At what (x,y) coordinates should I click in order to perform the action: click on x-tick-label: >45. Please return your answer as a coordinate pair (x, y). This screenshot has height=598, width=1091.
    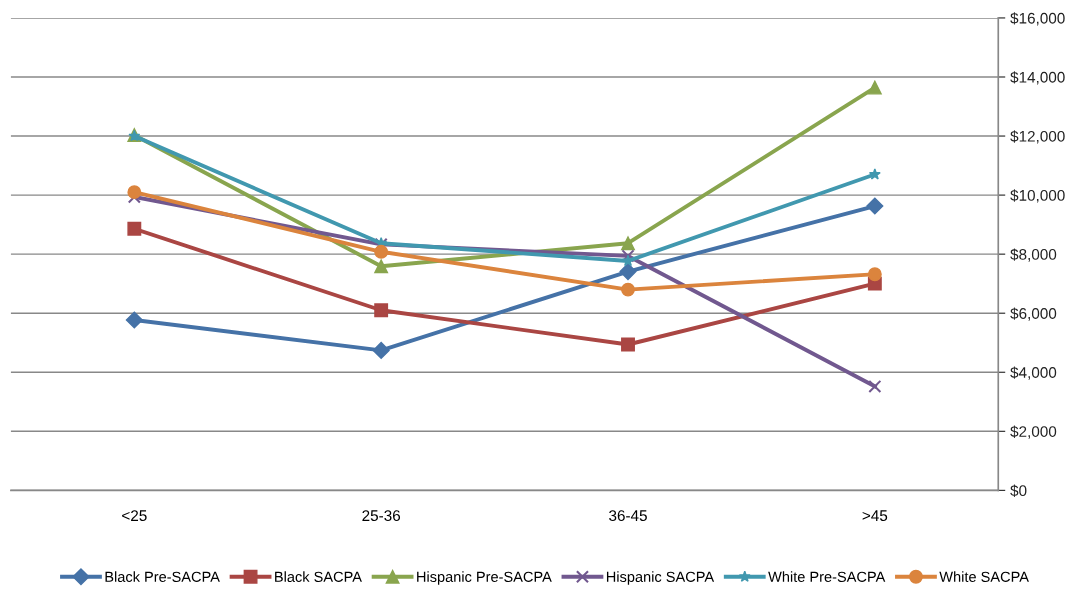
    Looking at the image, I should click on (875, 516).